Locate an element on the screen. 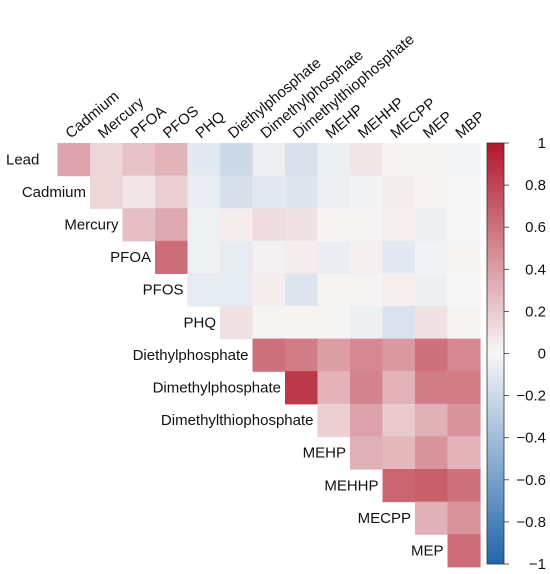 The image size is (550, 574). cell-pfos-mehhp is located at coordinates (367, 290).